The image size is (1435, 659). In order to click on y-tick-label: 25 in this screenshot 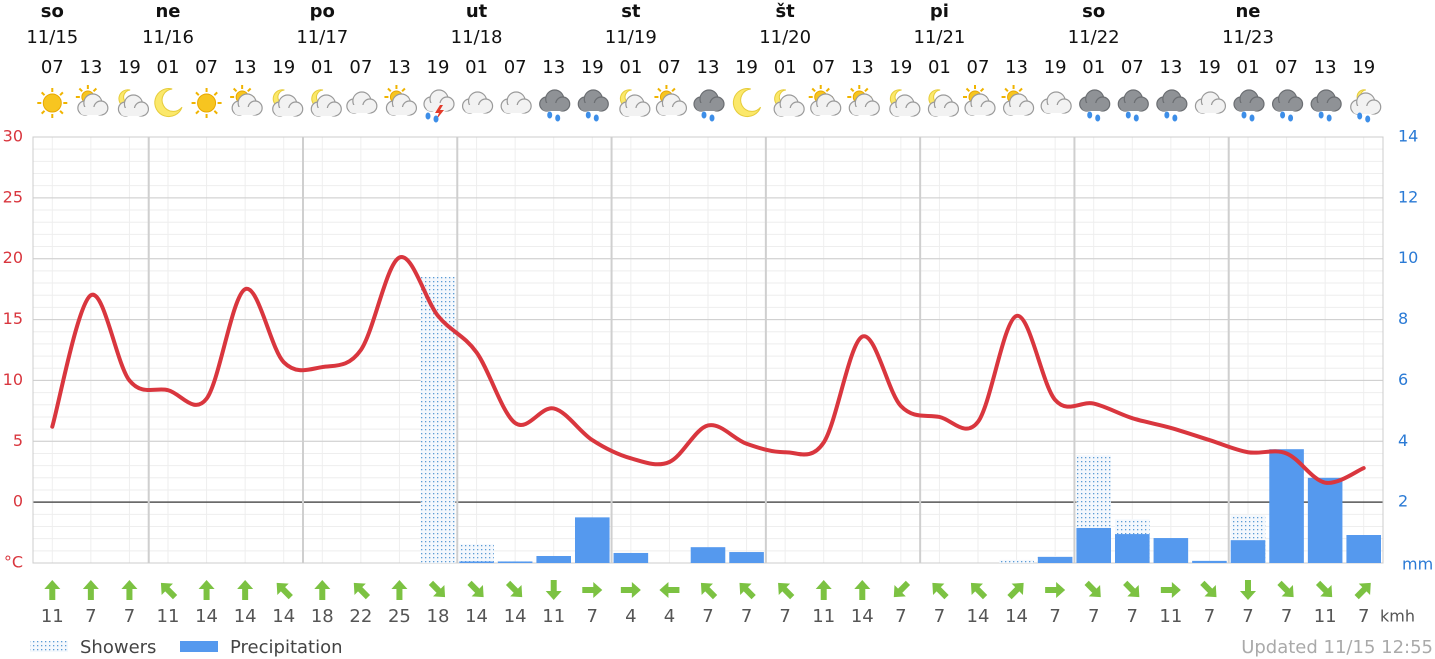, I will do `click(13, 196)`.